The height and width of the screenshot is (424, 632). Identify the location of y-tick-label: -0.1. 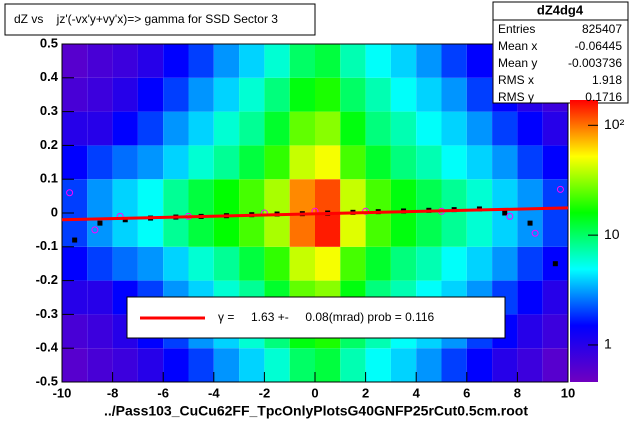
(47, 245).